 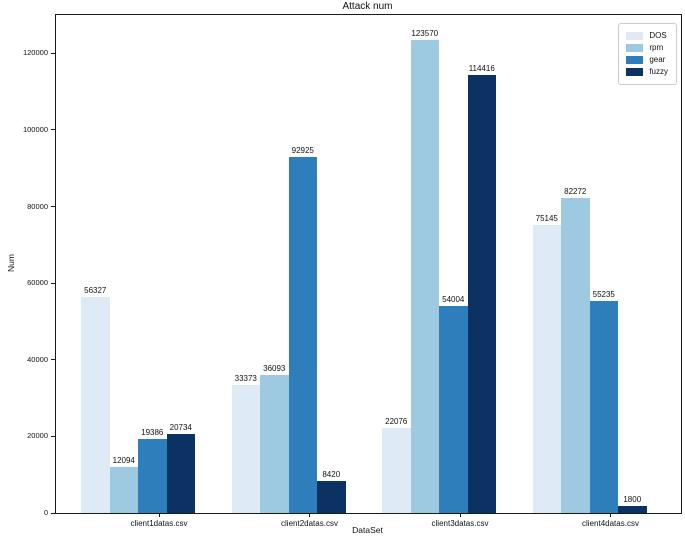 I want to click on y-tick-label: 100000, so click(x=35, y=129).